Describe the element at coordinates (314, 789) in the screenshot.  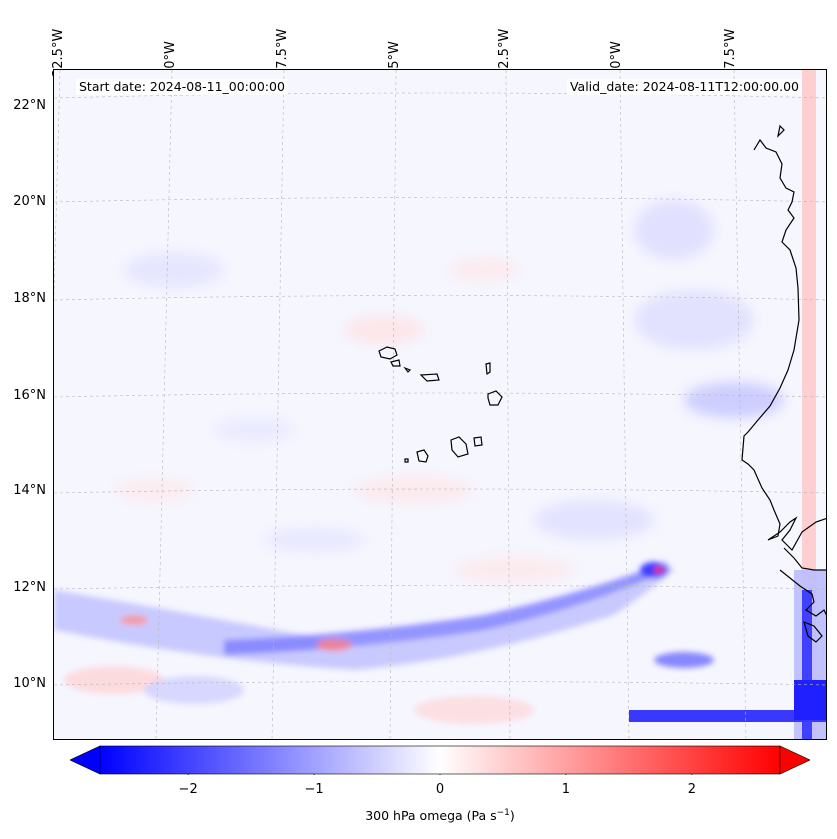
I see `colorbar-tick-label: −1` at that location.